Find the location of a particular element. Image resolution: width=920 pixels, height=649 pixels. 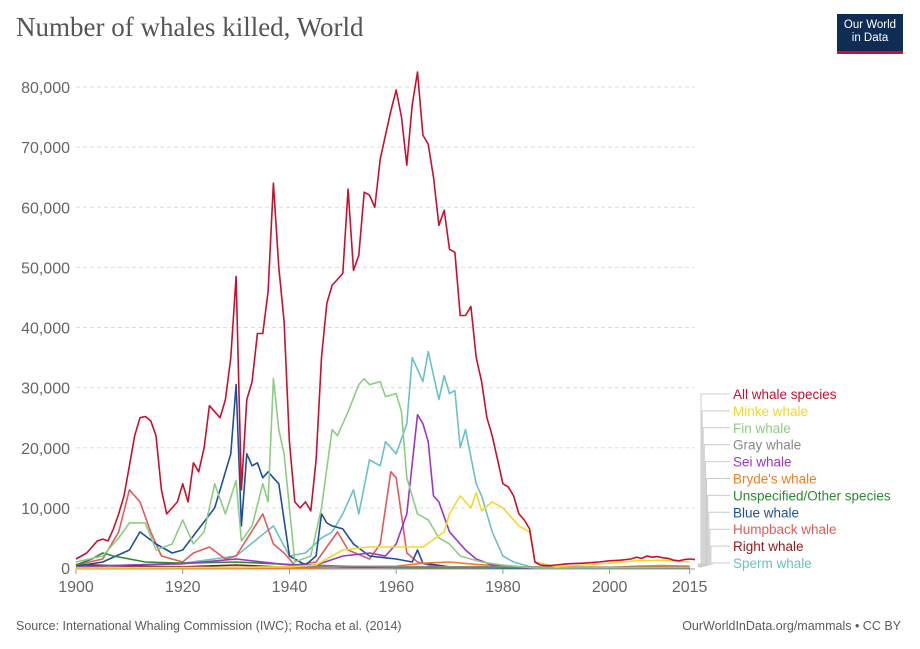

x-tick-label: 2000 is located at coordinates (610, 587).